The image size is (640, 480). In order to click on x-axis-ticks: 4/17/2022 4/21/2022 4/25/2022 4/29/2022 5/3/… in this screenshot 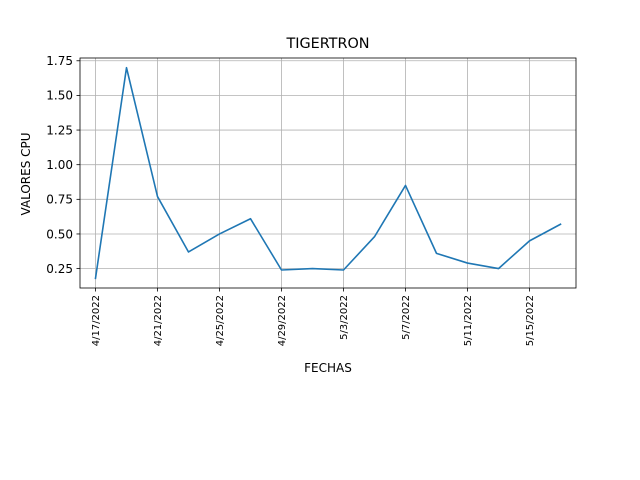, I will do `click(313, 317)`.